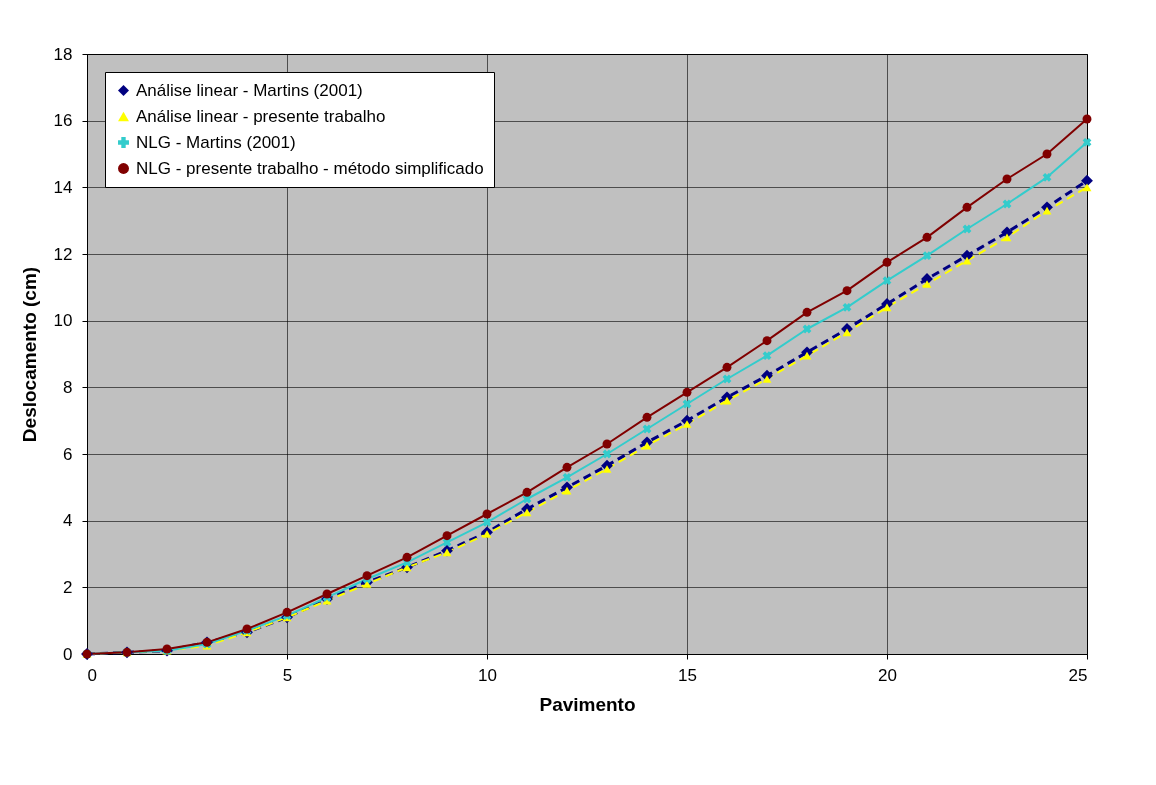  I want to click on legend-label: Análise linear - Martins (2001), so click(249, 90).